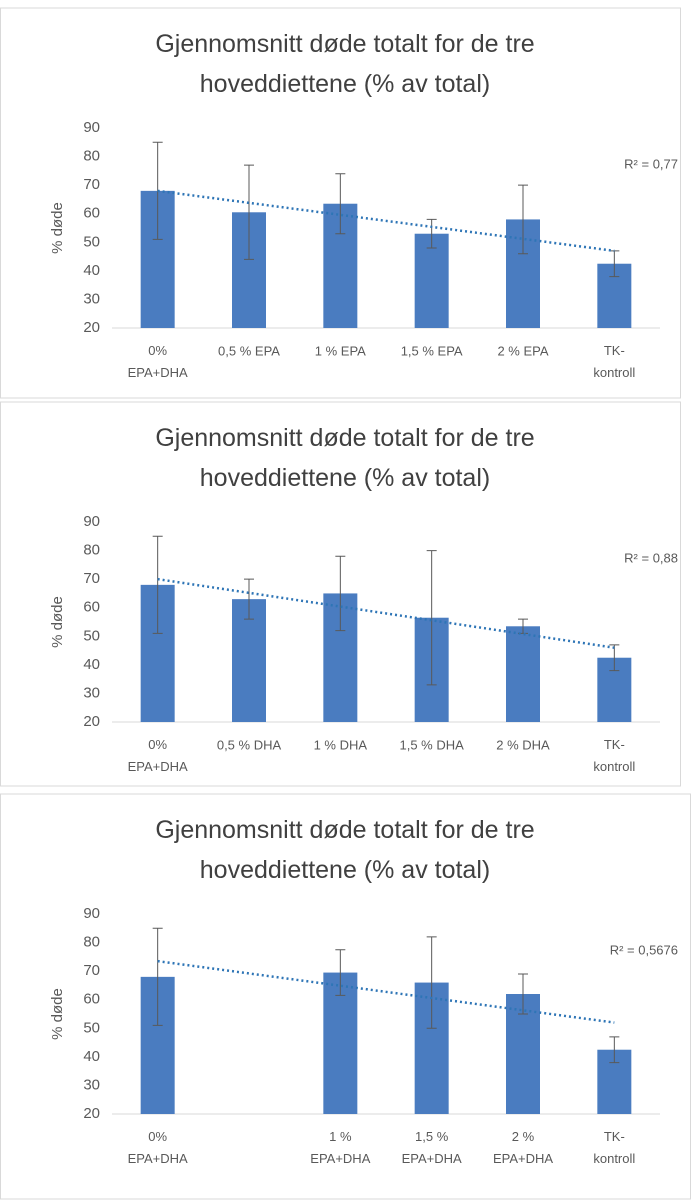 This screenshot has height=1200, width=691. I want to click on x-tick-label: 1,5 % DHA, so click(432, 744).